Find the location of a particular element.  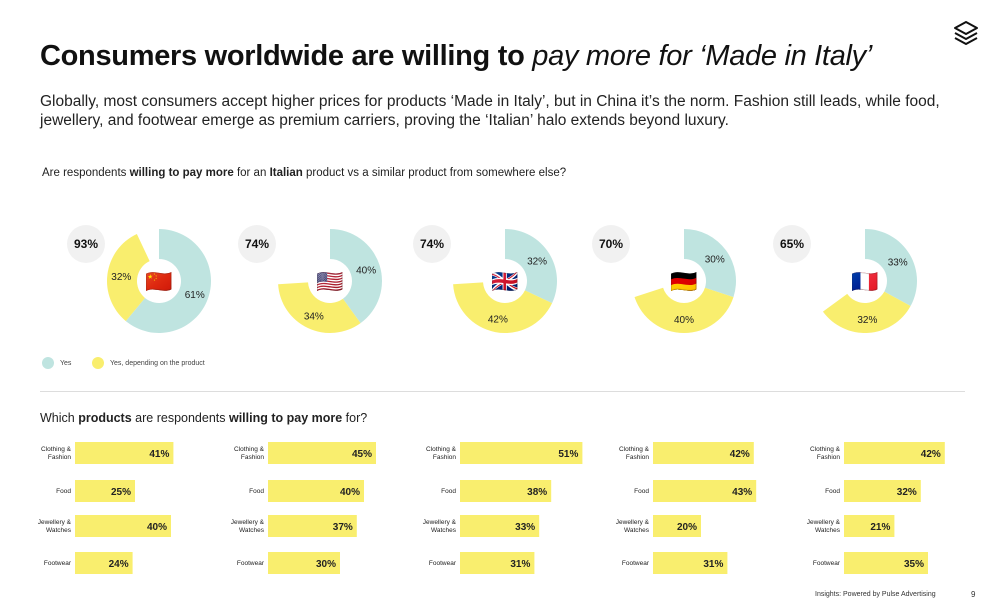

bar-1-3-category-label: Footwear is located at coordinates (251, 563).